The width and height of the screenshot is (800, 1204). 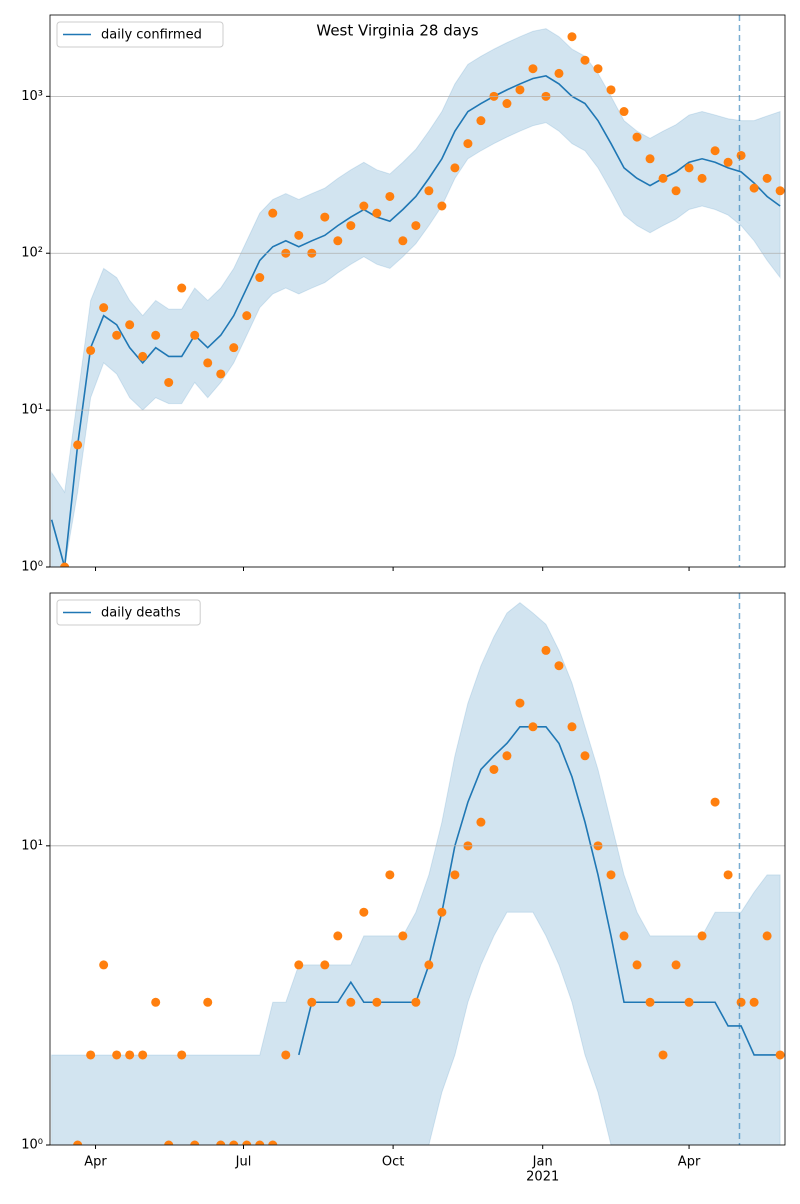 I want to click on legend-label: daily deaths, so click(x=141, y=613).